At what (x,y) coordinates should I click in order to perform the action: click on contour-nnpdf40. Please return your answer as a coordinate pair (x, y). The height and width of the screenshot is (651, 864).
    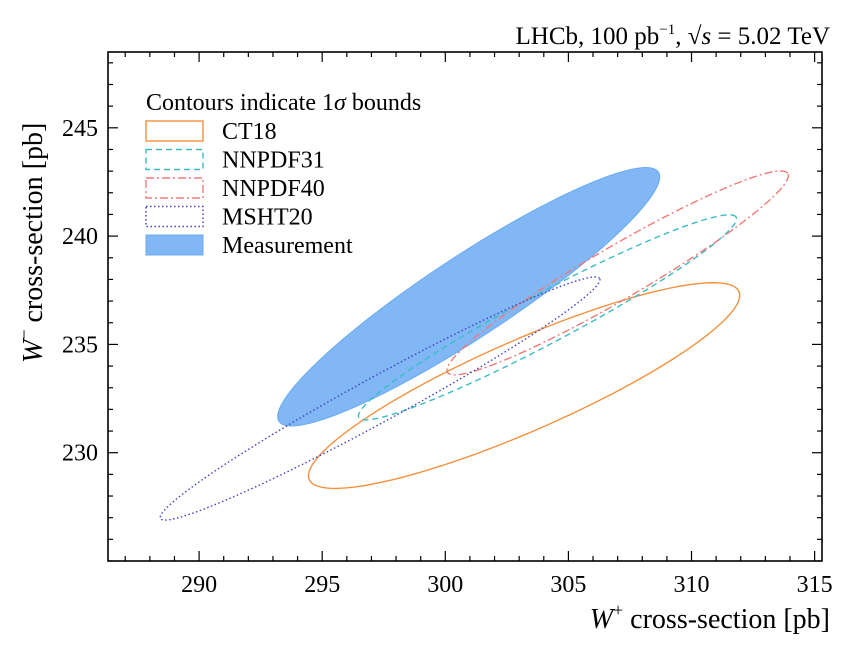
    Looking at the image, I should click on (618, 273).